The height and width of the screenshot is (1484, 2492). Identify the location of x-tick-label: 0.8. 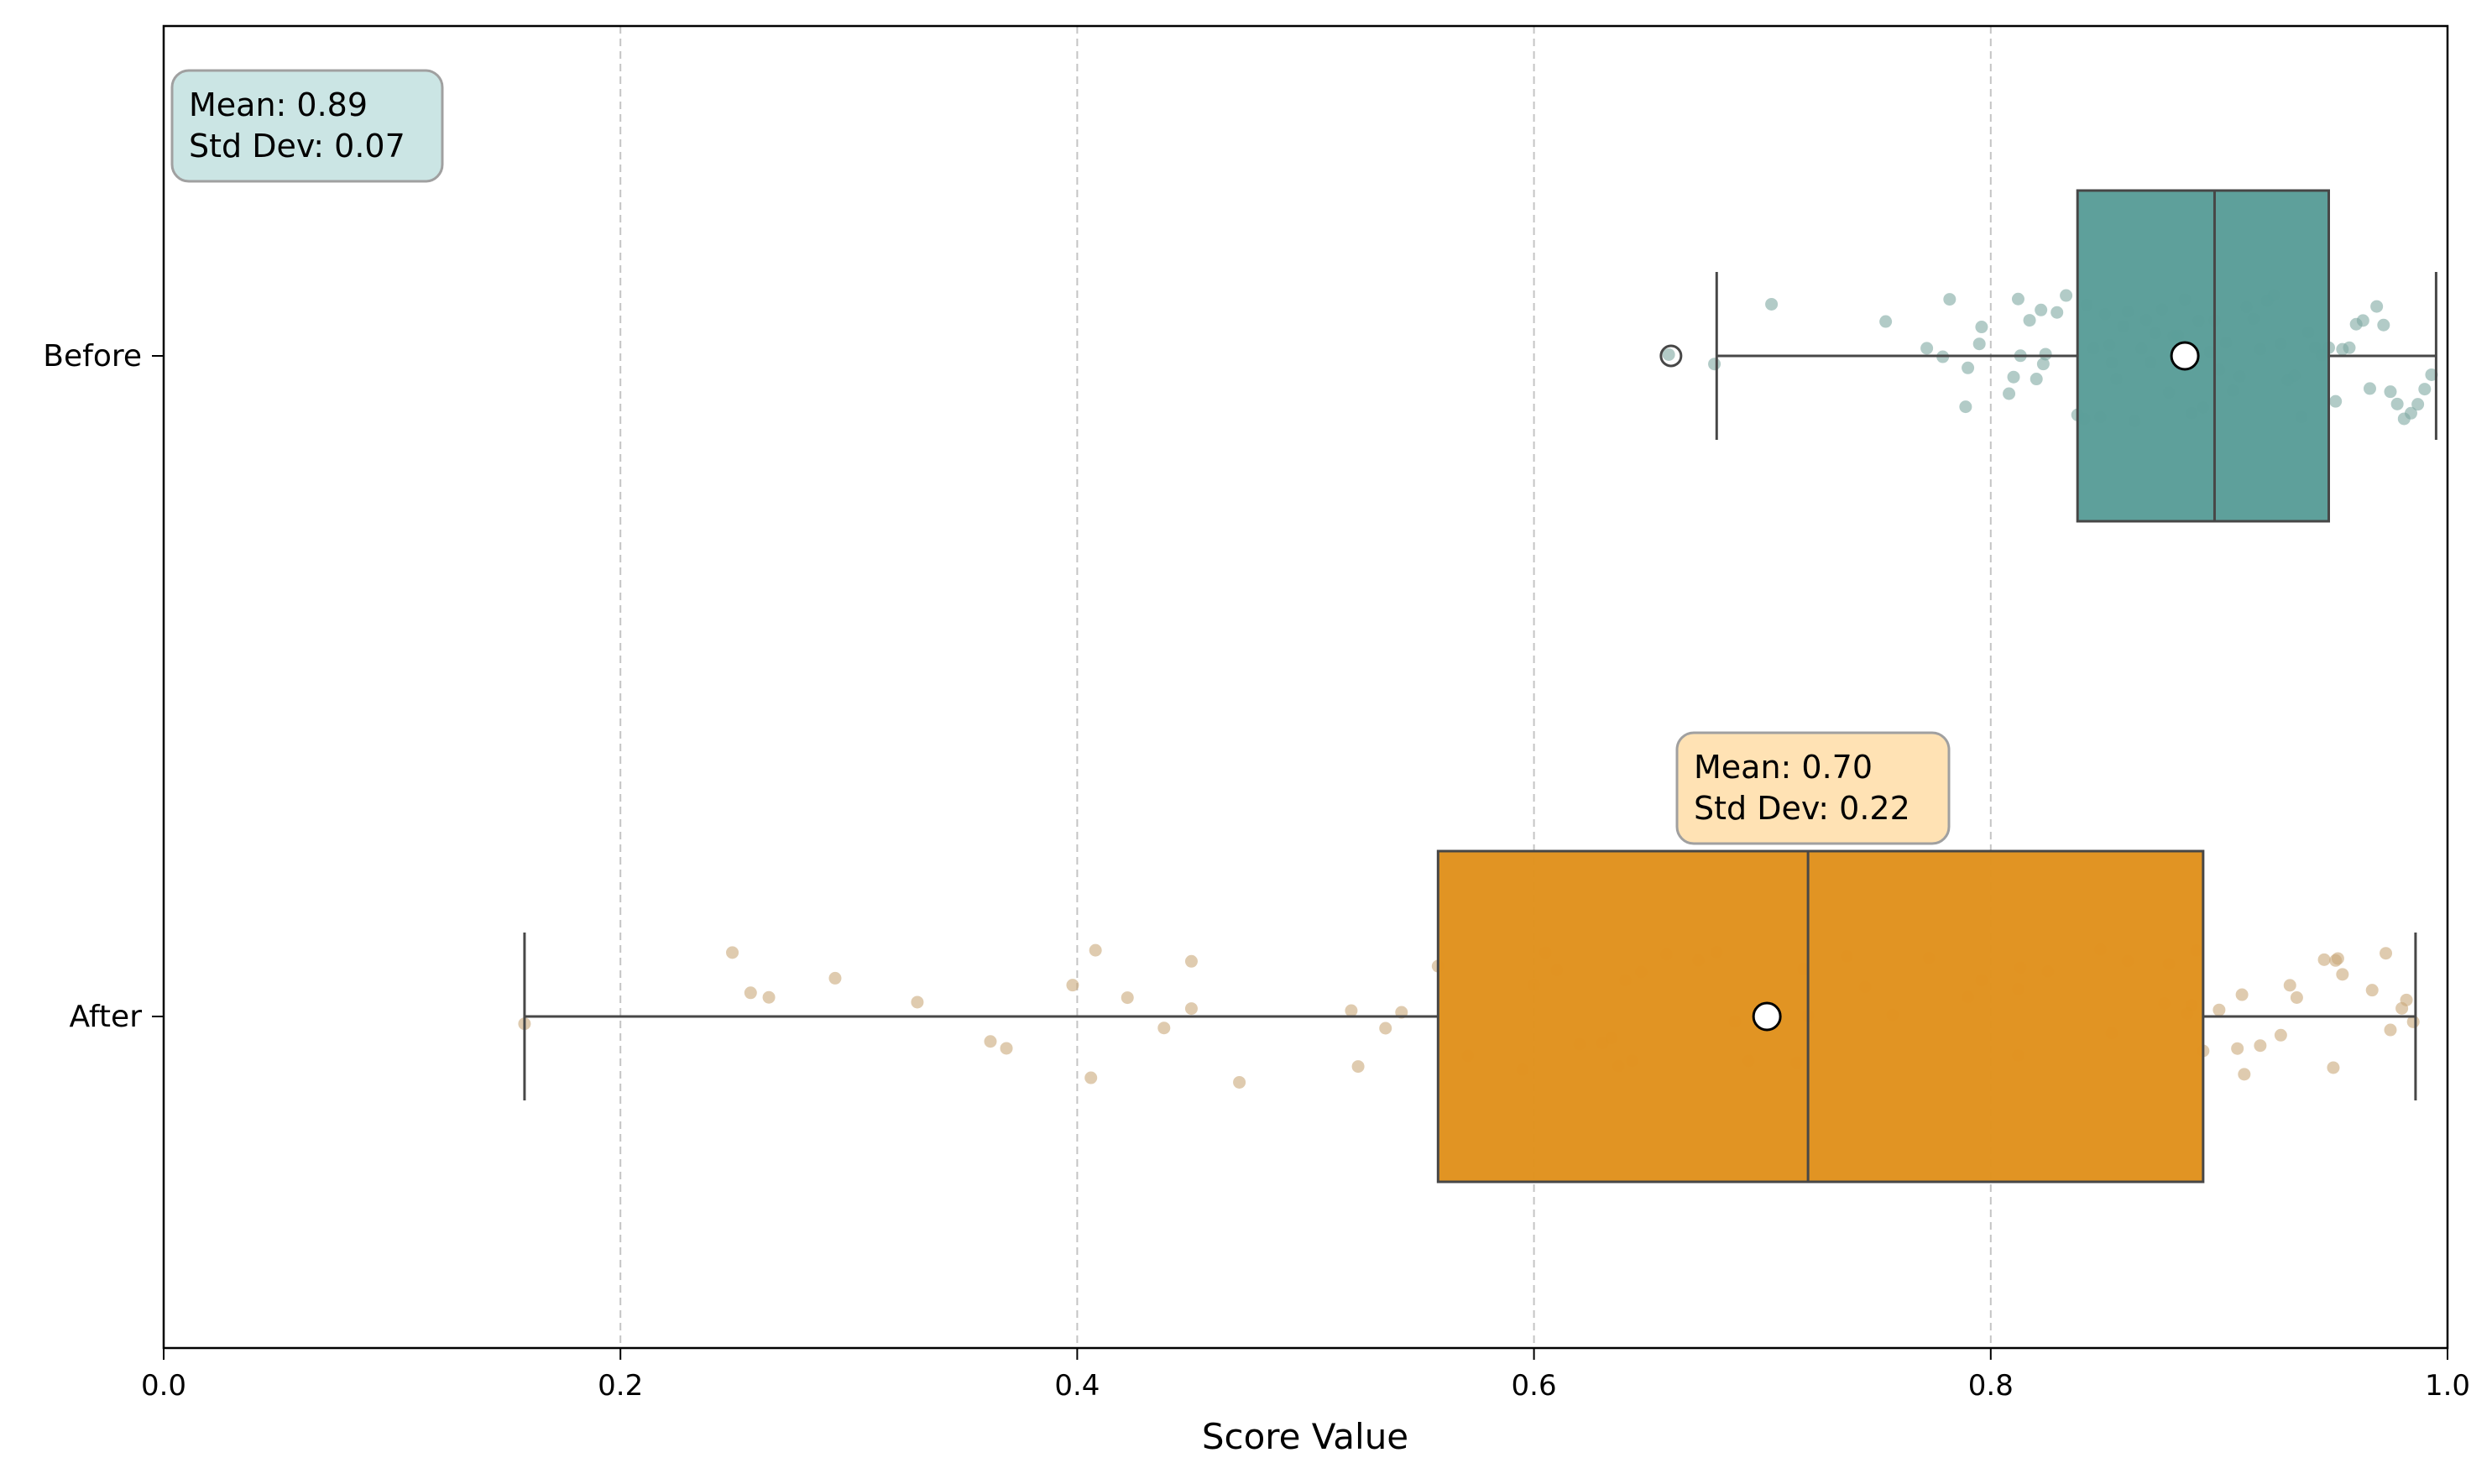
(1991, 1386).